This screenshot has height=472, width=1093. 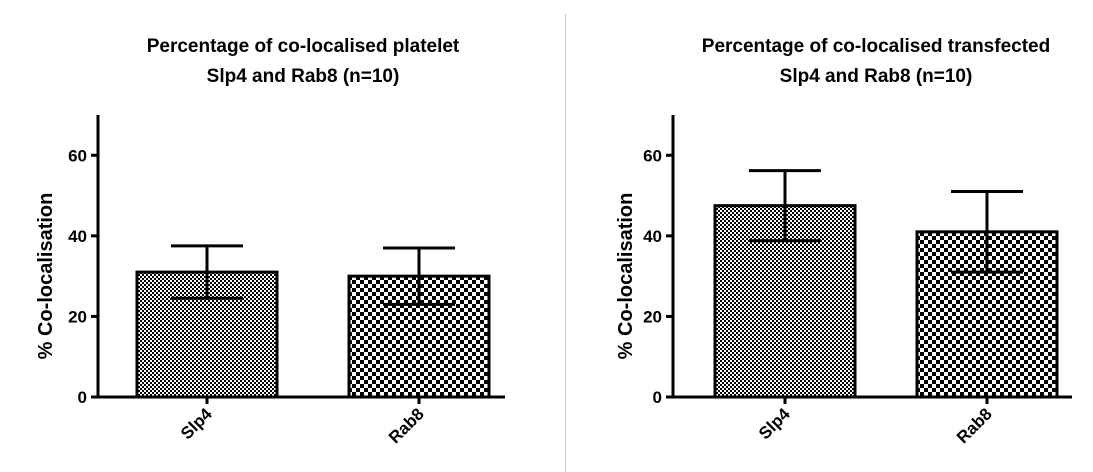 What do you see at coordinates (303, 46) in the screenshot?
I see `chart-title-line-1: Percentage of co-localised platelet` at bounding box center [303, 46].